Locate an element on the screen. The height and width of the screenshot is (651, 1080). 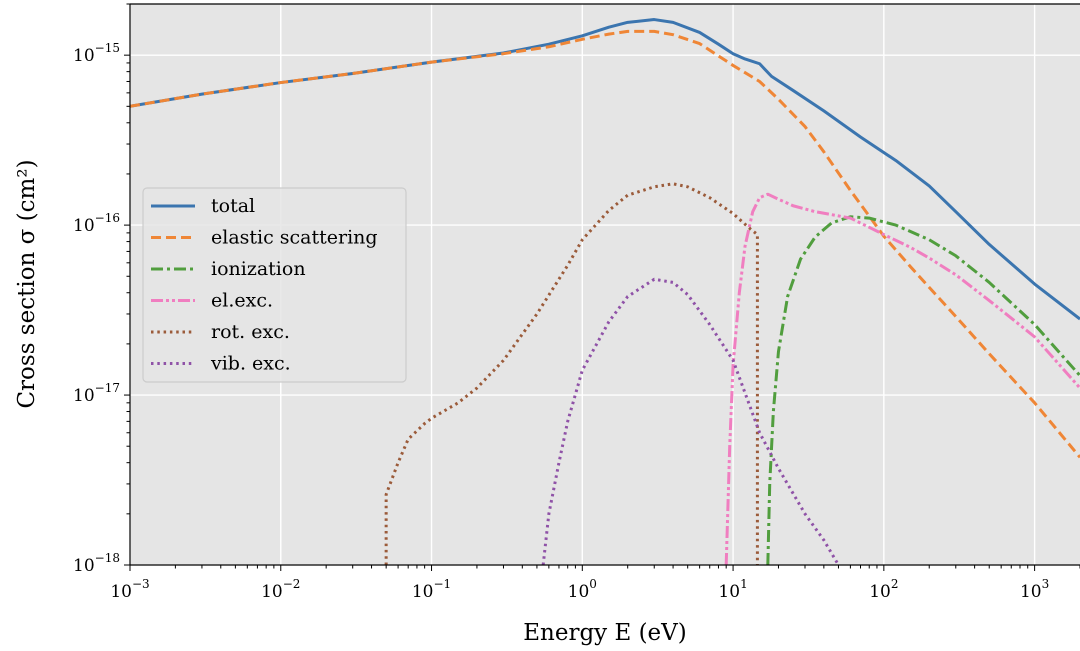
legend-label: elastic scattering is located at coordinates (294, 238).